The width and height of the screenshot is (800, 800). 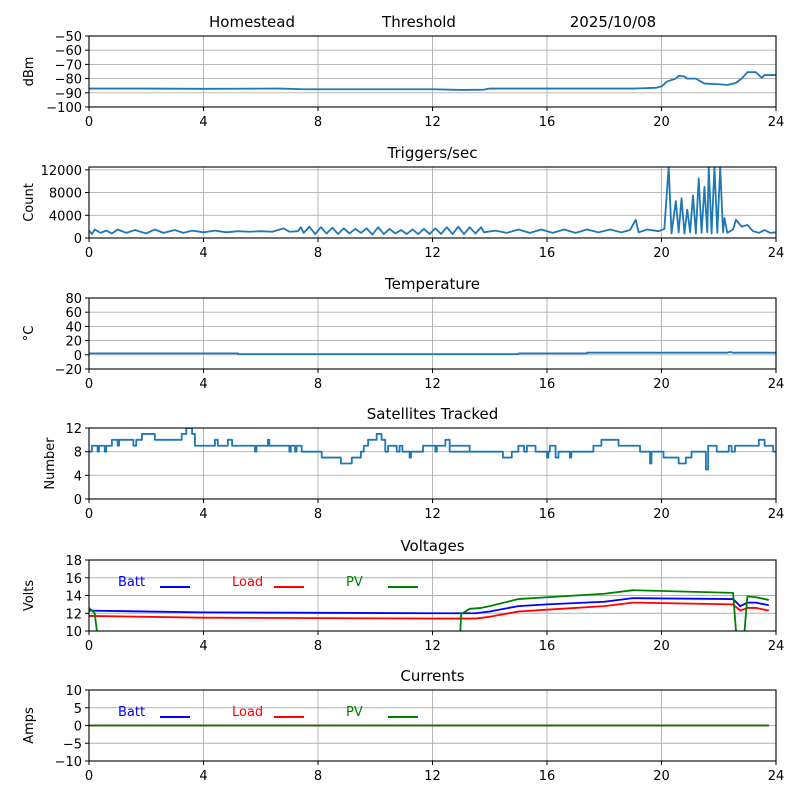 I want to click on y-tick-label: −70, so click(x=68, y=65).